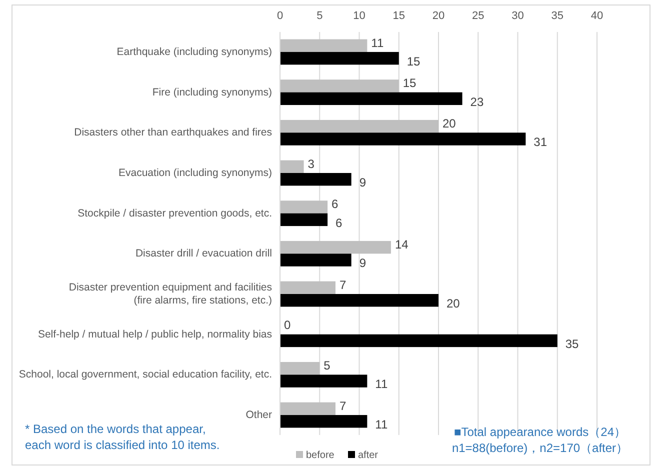 The image size is (656, 470). I want to click on y-tick-label: School, local government, social education facility, etc., so click(145, 374).